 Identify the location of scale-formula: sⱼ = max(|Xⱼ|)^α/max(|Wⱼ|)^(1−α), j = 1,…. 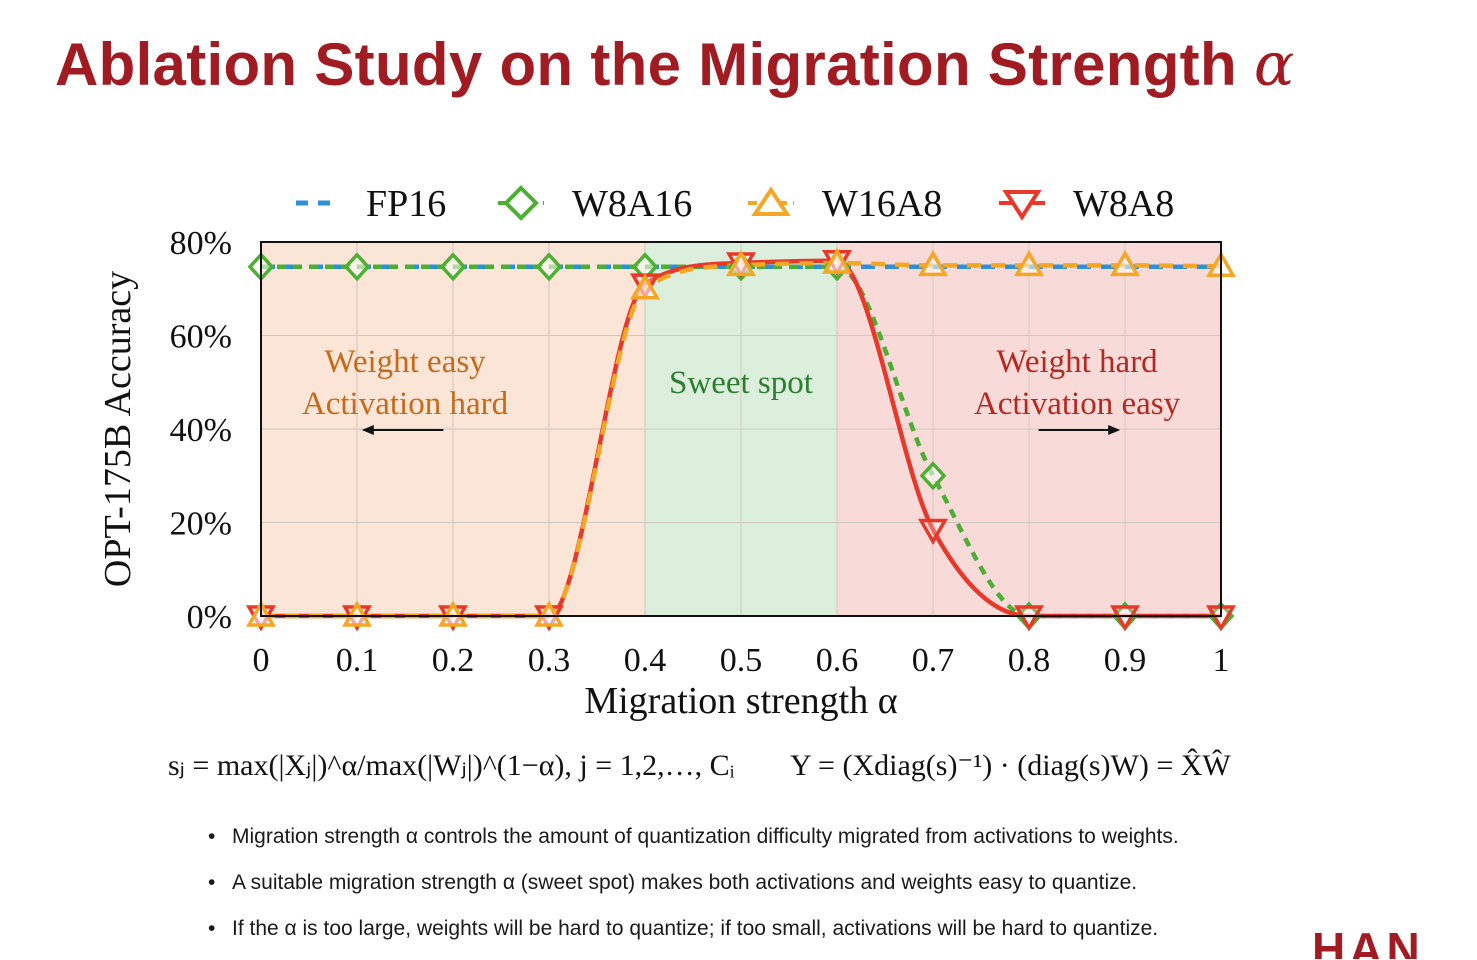
(451, 765).